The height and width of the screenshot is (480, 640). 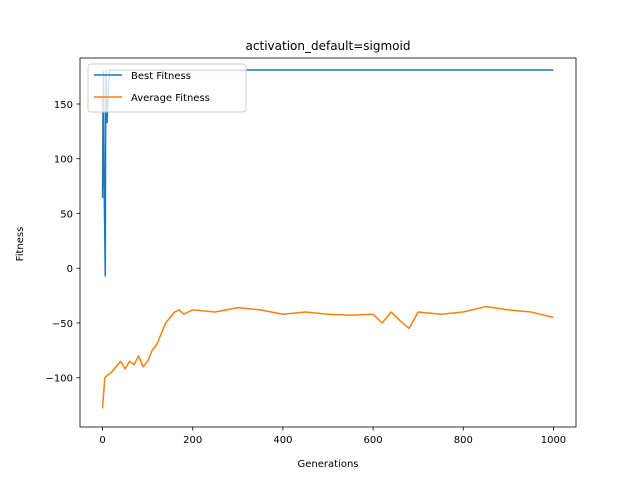 What do you see at coordinates (328, 464) in the screenshot?
I see `x-axis-label: Generations` at bounding box center [328, 464].